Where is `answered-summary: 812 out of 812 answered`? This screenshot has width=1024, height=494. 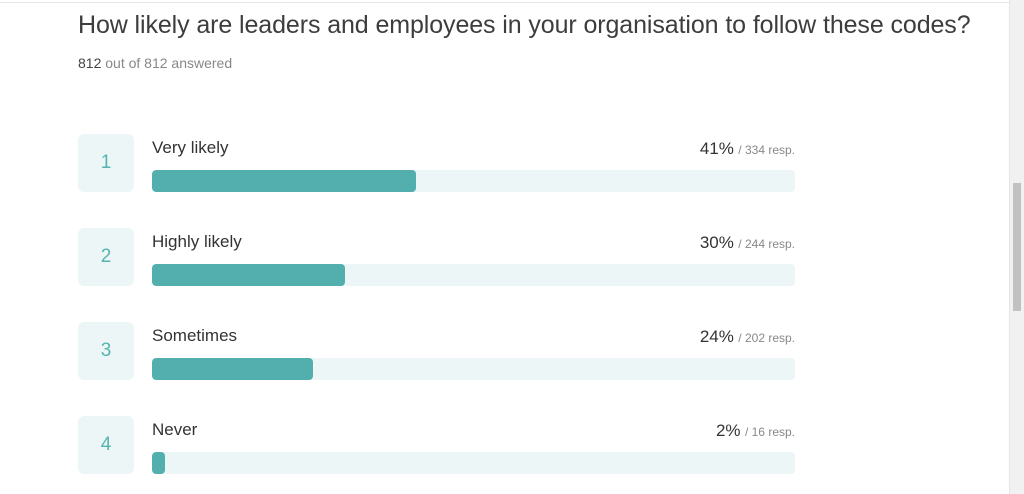
answered-summary: 812 out of 812 answered is located at coordinates (155, 63).